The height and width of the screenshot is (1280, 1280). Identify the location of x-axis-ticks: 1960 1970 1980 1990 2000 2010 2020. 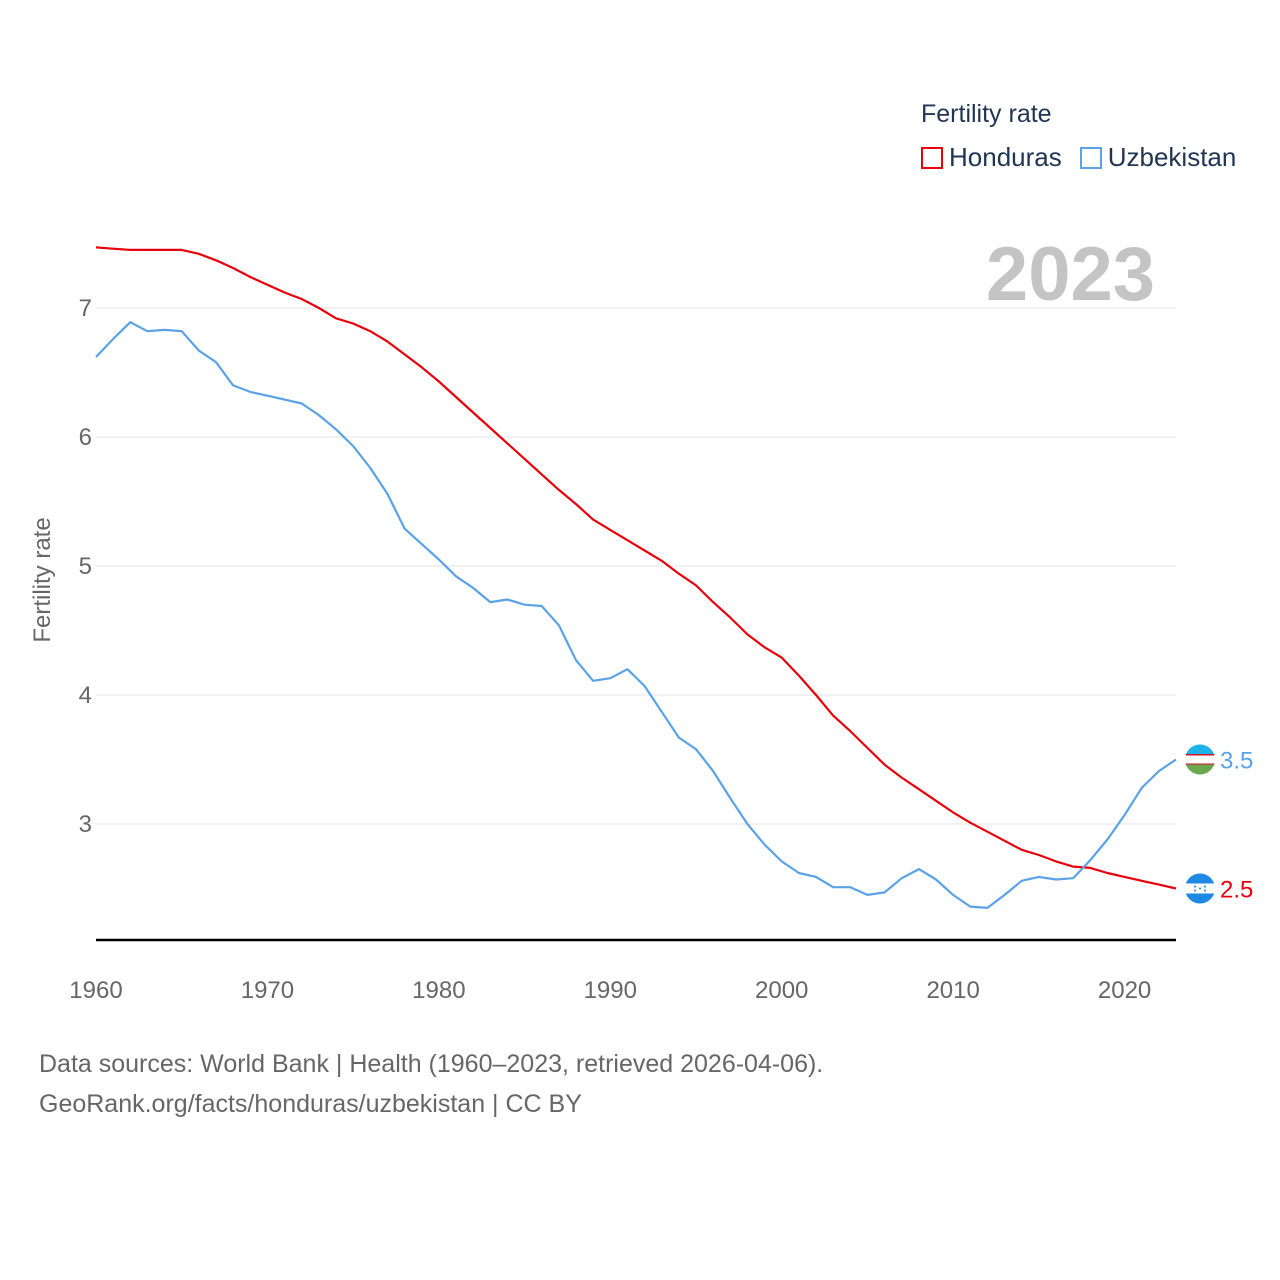
(610, 990).